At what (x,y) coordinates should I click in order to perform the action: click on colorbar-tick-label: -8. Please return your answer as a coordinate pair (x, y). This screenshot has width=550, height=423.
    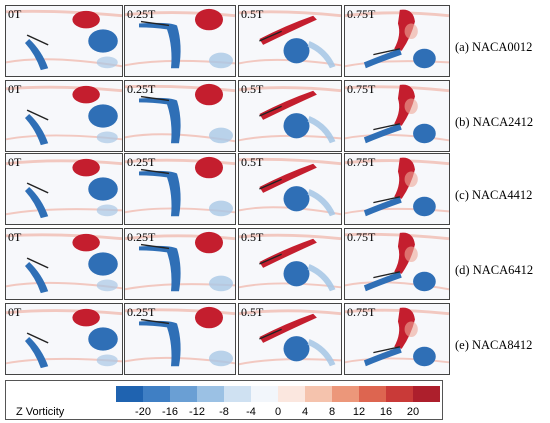
    Looking at the image, I should click on (224, 412).